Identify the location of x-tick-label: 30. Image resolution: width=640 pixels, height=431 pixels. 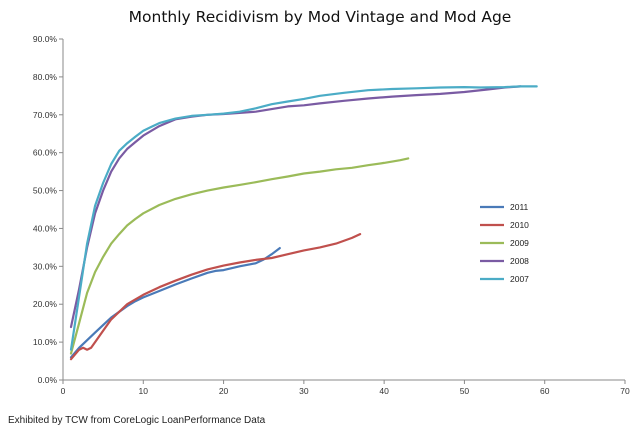
(304, 391).